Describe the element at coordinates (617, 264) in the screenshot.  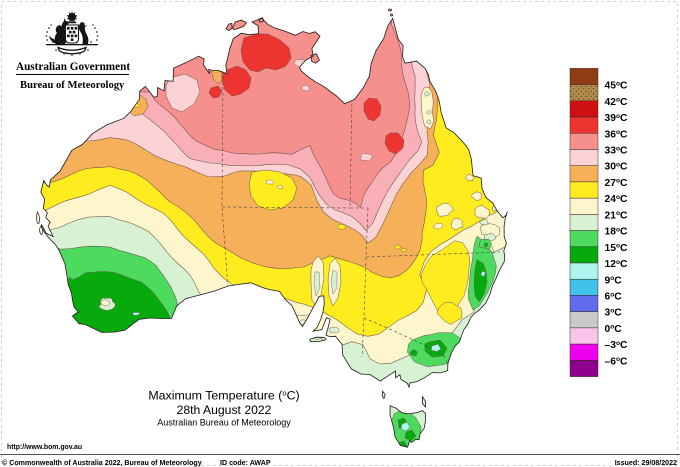
I see `svg-text: 12oC` at that location.